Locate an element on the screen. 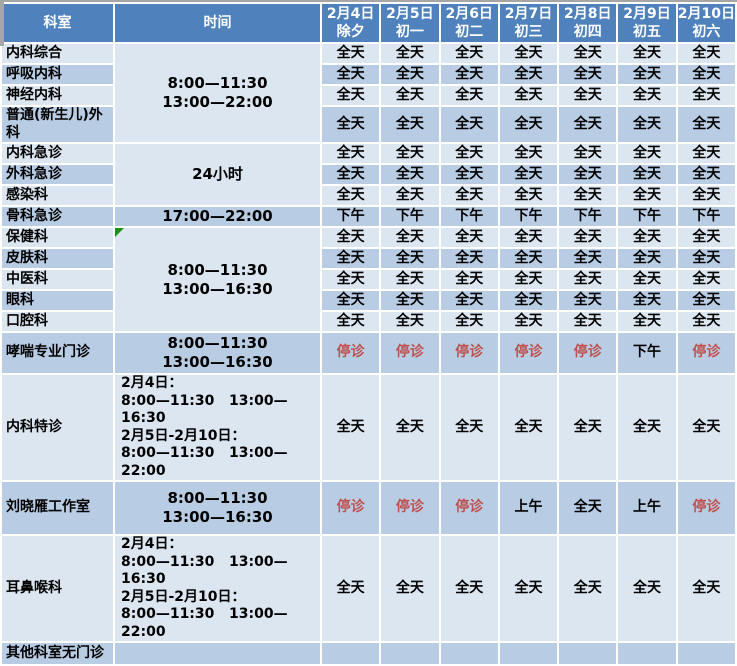  time-cell: 17:00—22:00 is located at coordinates (217, 216).